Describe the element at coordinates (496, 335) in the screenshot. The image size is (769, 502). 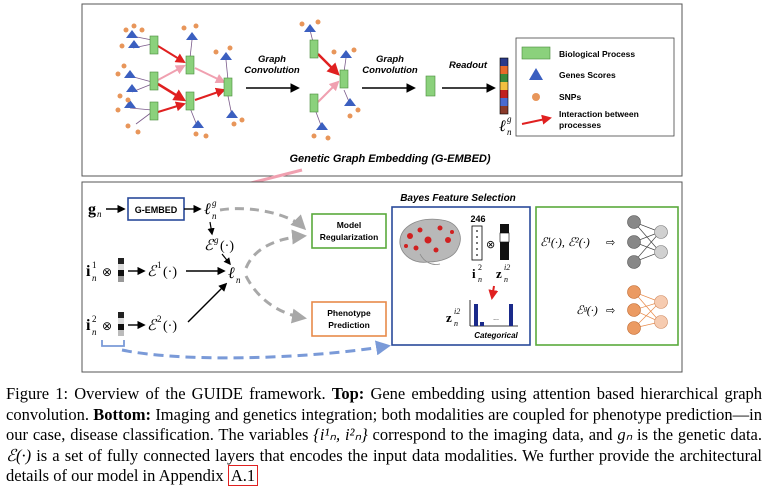
I see `categorical-label: Categorical` at that location.